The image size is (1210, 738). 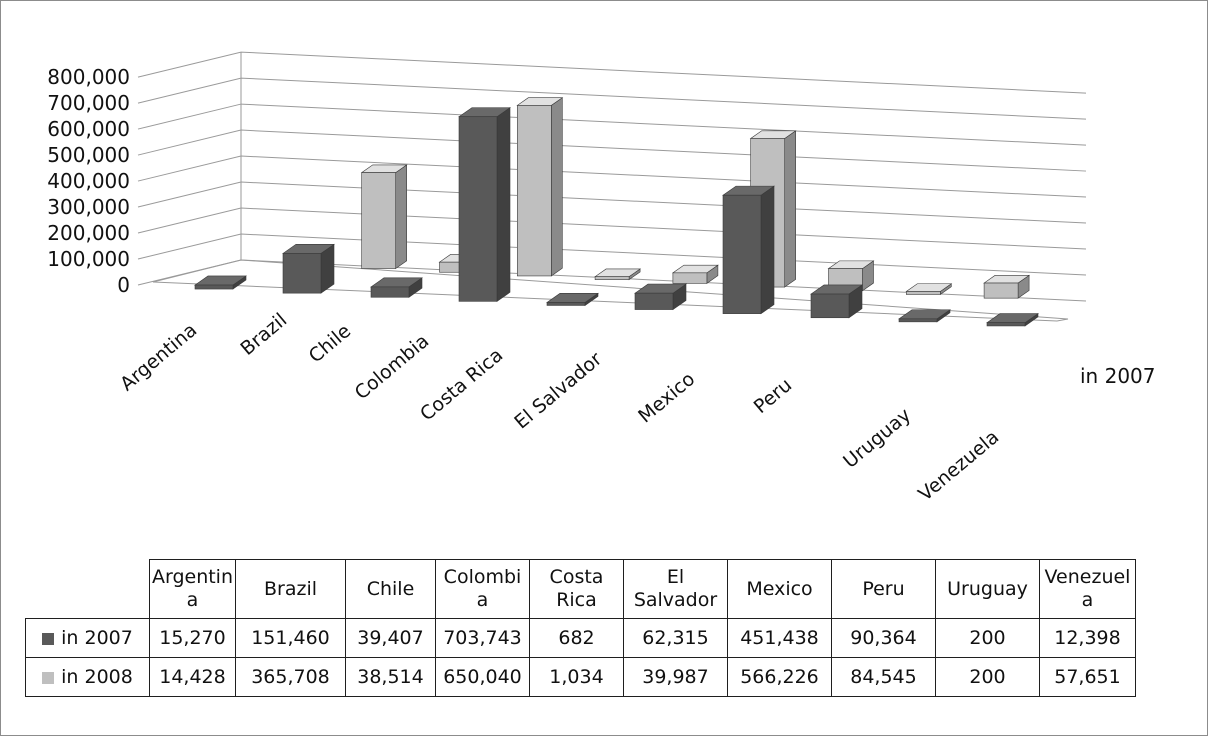 I want to click on table-header-cell: Venezuel a, so click(x=1087, y=589).